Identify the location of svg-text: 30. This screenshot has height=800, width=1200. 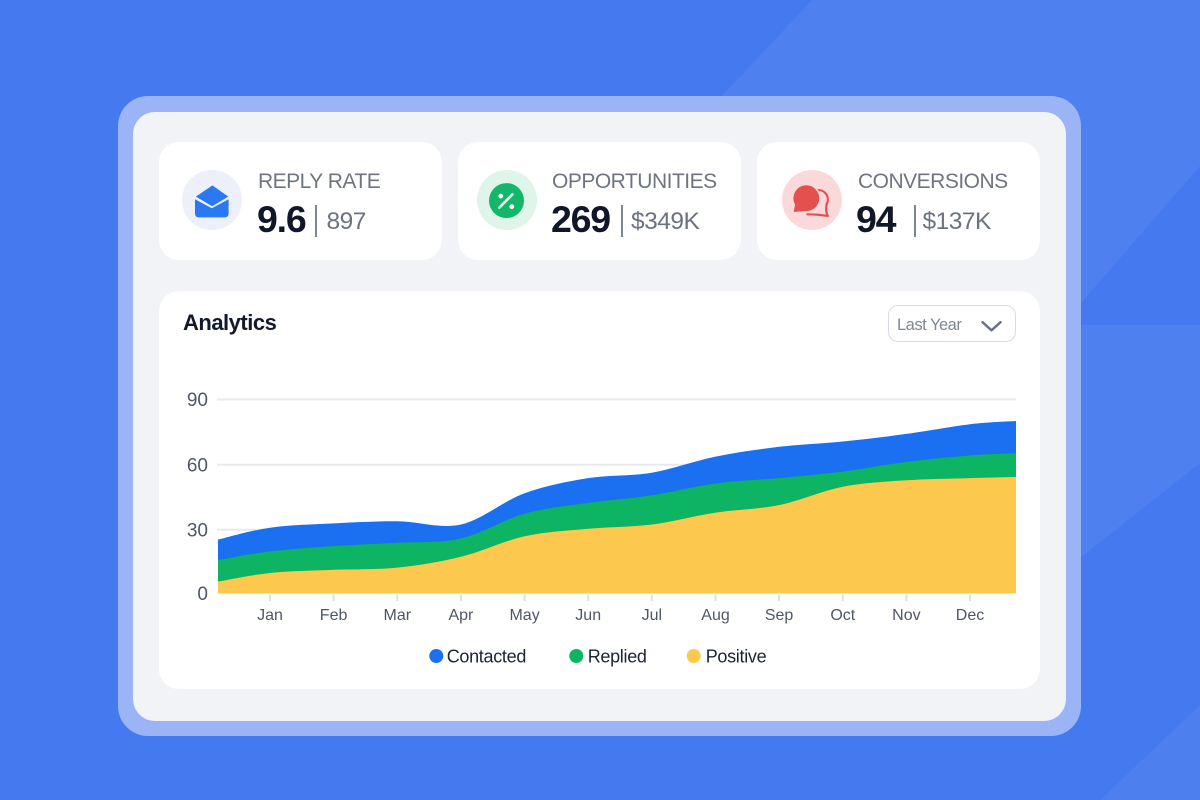
(197, 530).